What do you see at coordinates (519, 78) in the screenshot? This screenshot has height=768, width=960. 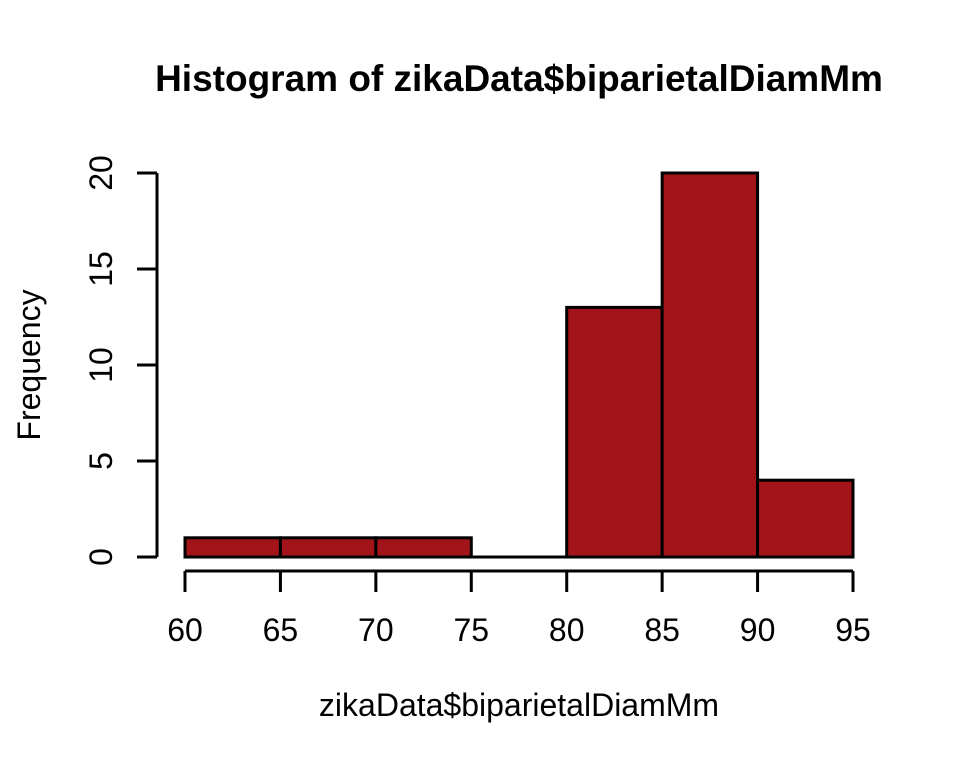 I see `chart-title: Histogram of zikaData$biparietalDiamMm` at bounding box center [519, 78].